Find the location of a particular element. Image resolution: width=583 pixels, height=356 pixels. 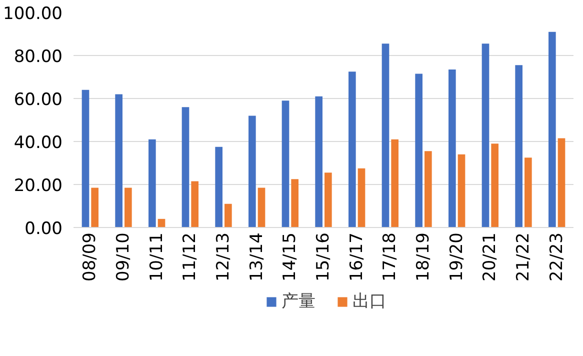

x-tick-label: 08/09 is located at coordinates (90, 257).